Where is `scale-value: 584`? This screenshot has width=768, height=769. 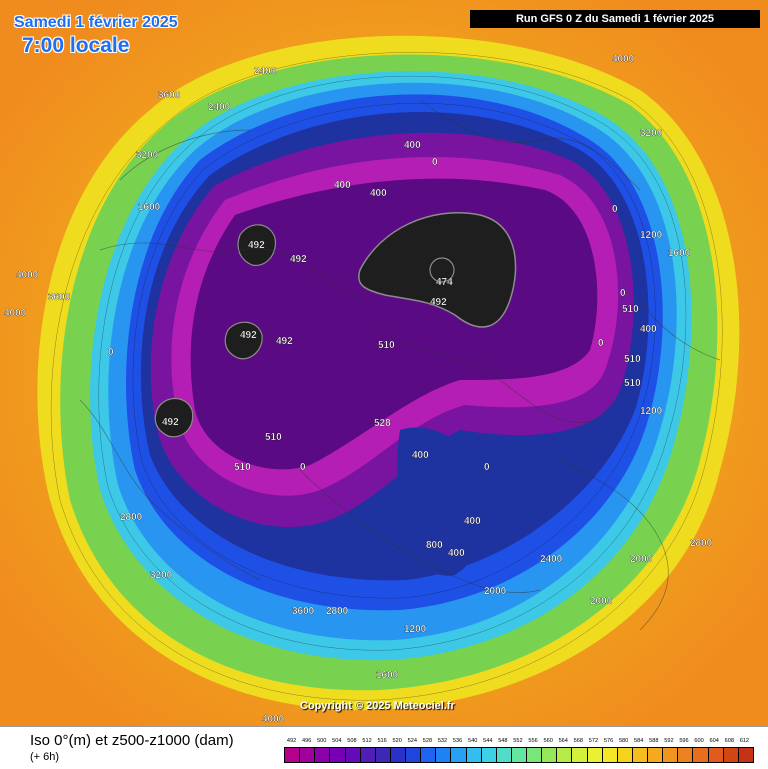
scale-value: 584 is located at coordinates (639, 741).